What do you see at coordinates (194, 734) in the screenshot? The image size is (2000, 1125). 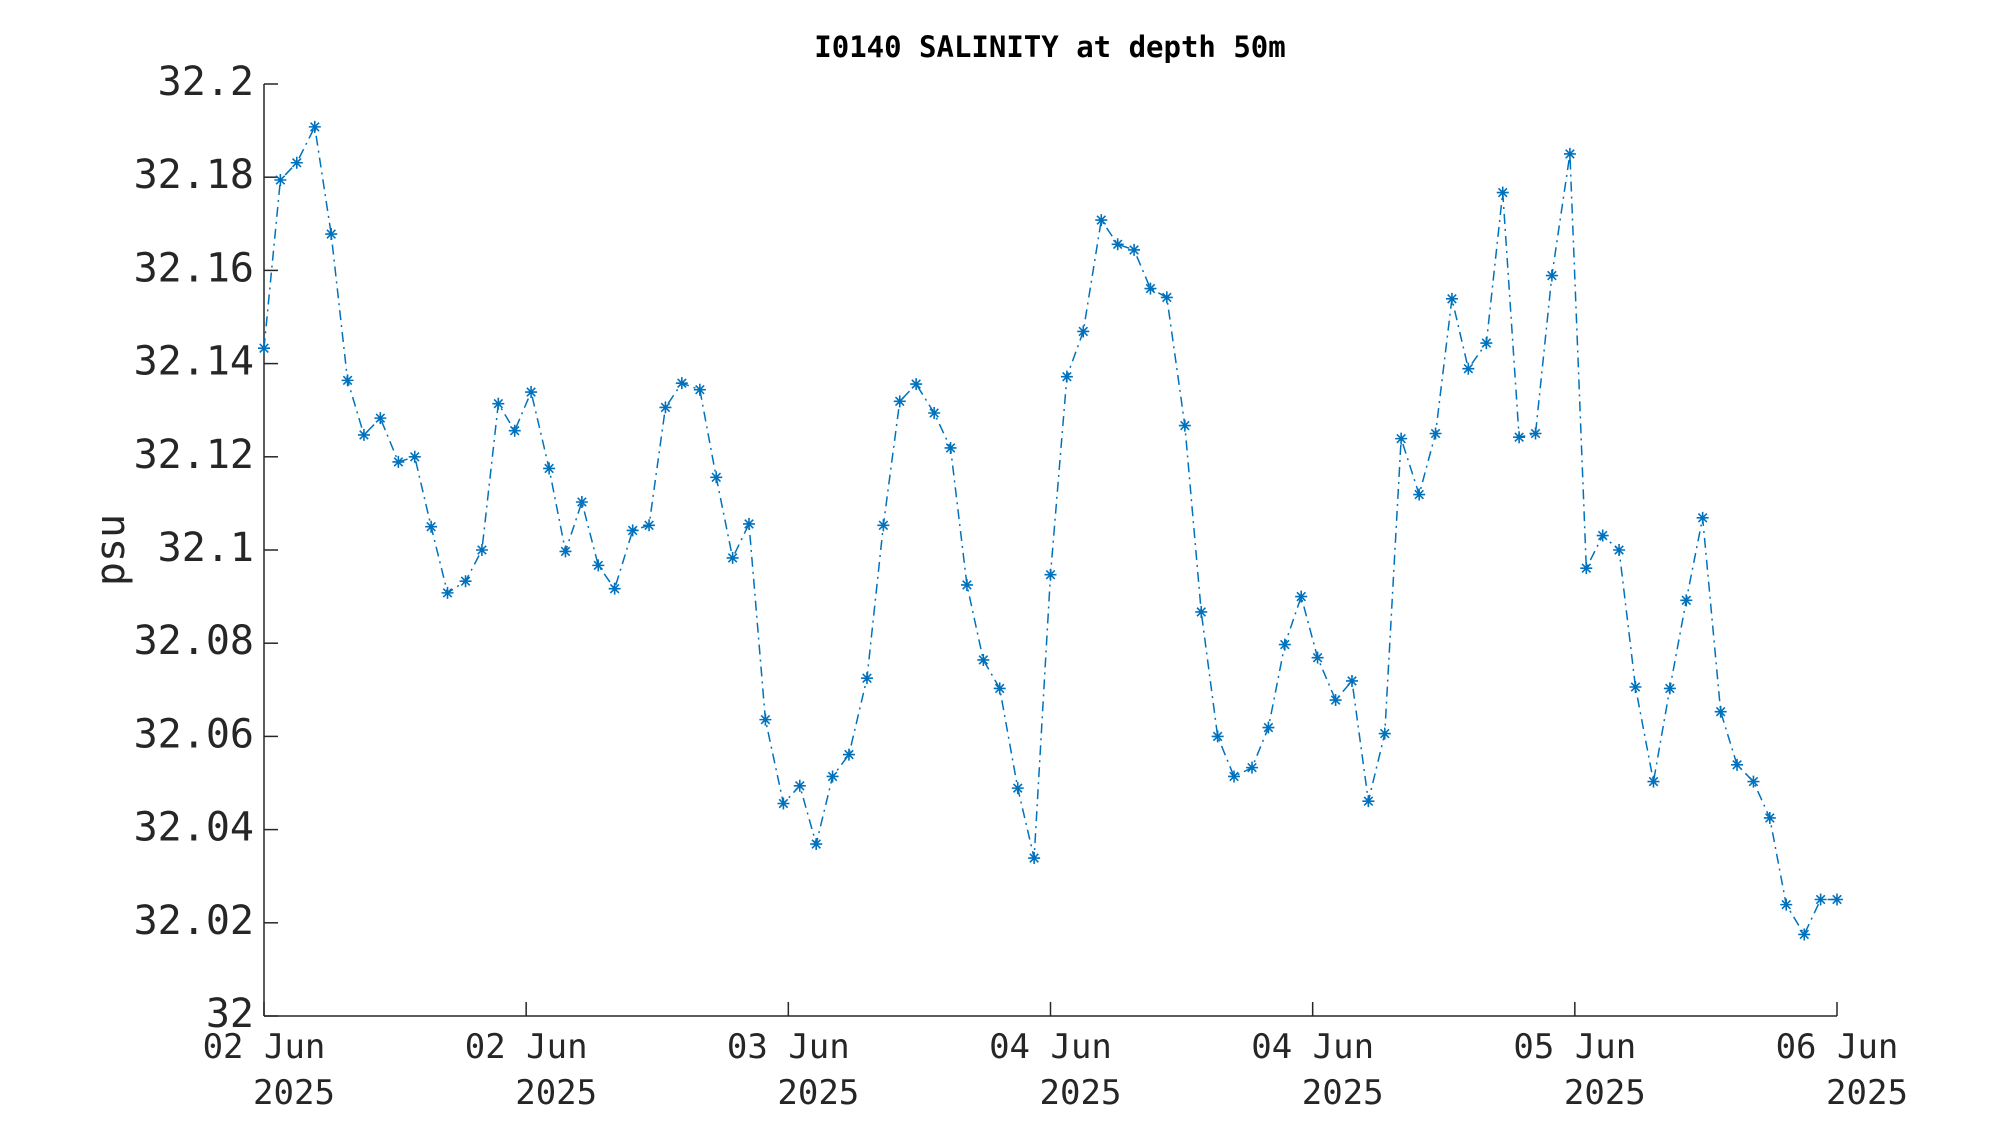 I see `y-tick-label: 32.06` at bounding box center [194, 734].